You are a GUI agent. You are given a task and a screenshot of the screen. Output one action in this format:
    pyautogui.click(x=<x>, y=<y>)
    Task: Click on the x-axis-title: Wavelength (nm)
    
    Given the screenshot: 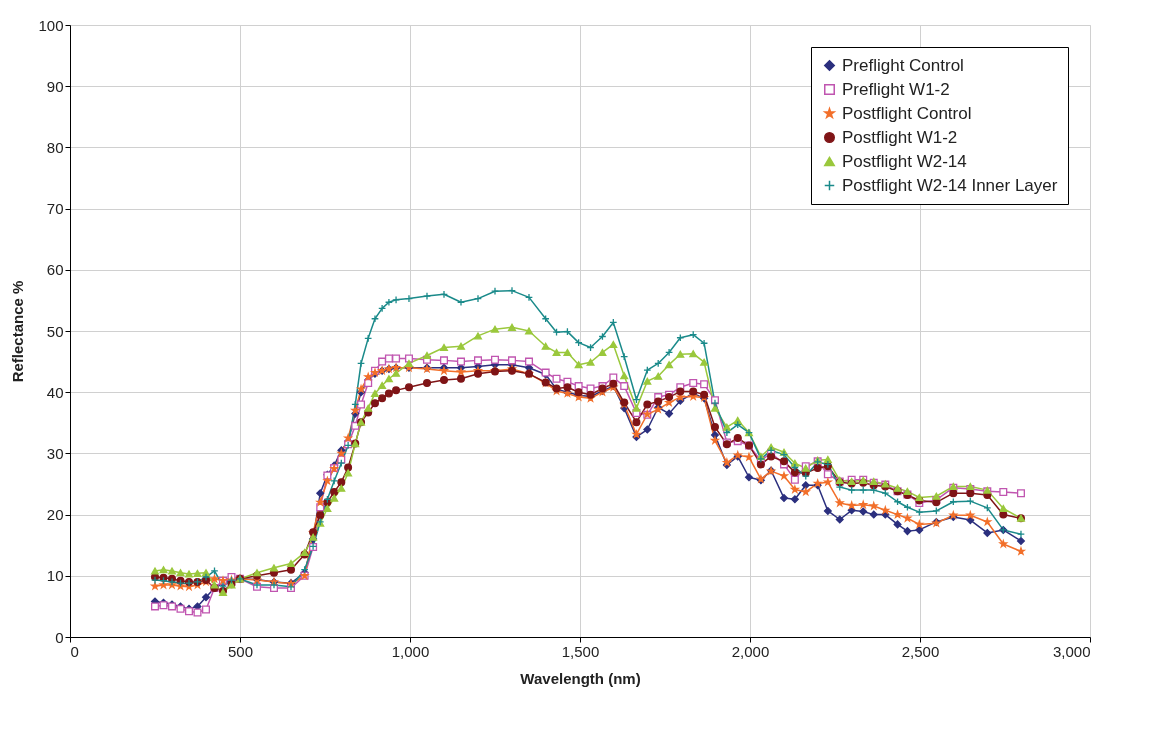 What is the action you would take?
    pyautogui.click(x=580, y=678)
    